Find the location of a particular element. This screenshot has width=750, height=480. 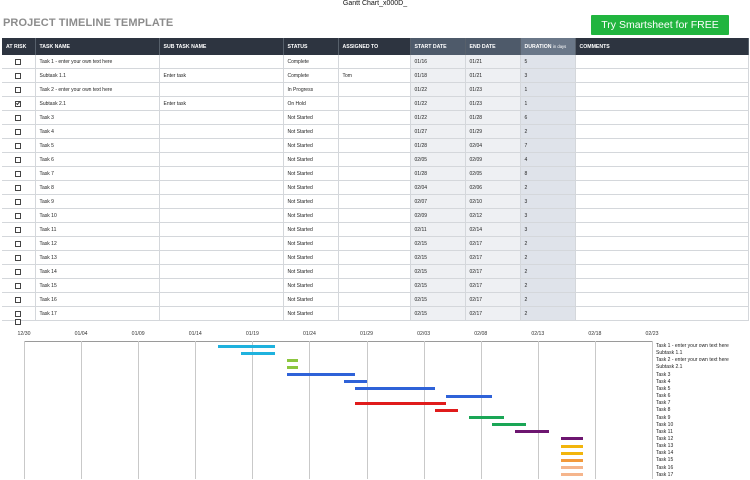

sub-task-cell: Enter task is located at coordinates (221, 103).